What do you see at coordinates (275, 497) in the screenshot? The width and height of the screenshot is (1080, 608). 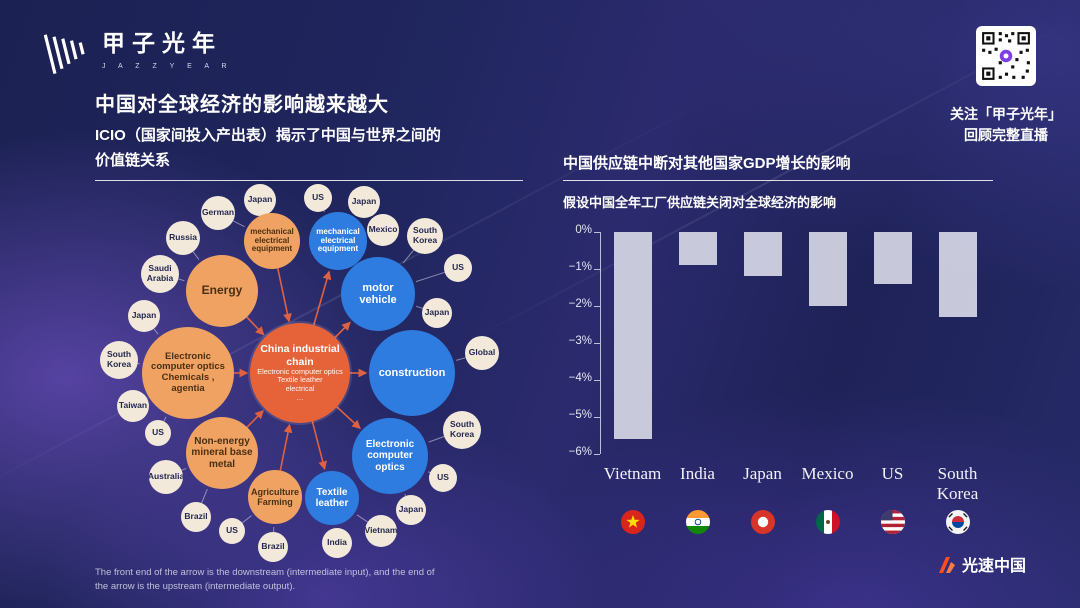 I see `node-agriculture: Agriculture Farming` at bounding box center [275, 497].